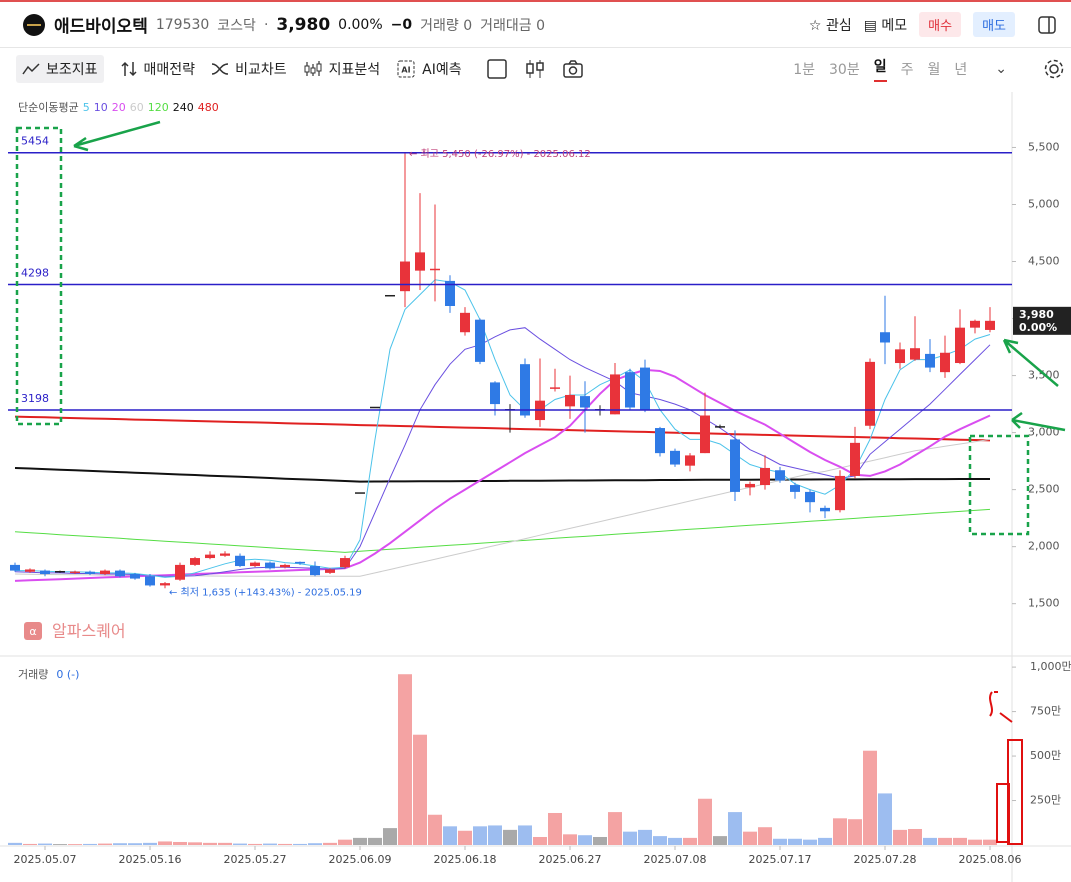 This screenshot has width=1071, height=882. I want to click on legend-entry: 20, so click(119, 107).